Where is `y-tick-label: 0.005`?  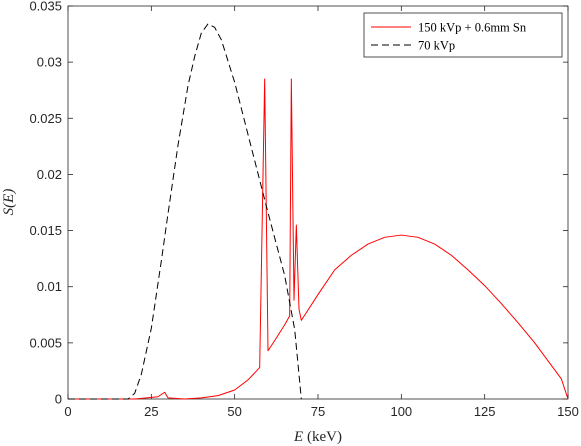
y-tick-label: 0.005 is located at coordinates (45, 342).